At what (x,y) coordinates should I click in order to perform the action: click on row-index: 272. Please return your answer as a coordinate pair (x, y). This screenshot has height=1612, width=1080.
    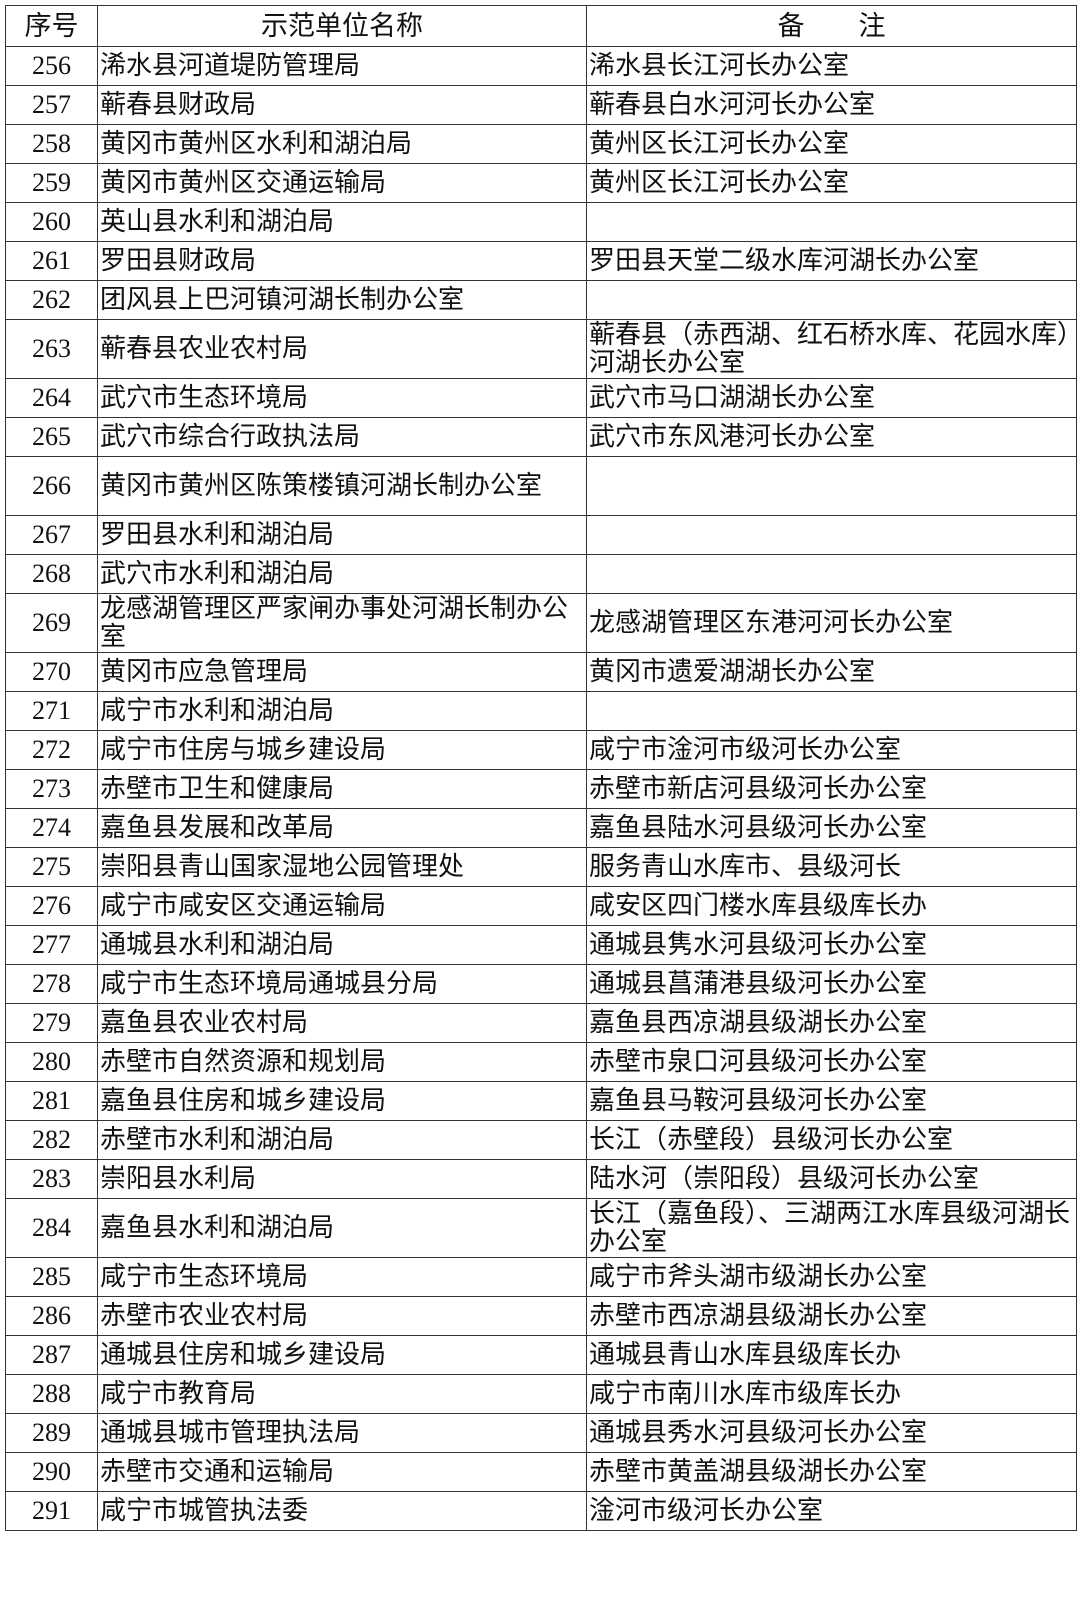
    Looking at the image, I should click on (51, 750).